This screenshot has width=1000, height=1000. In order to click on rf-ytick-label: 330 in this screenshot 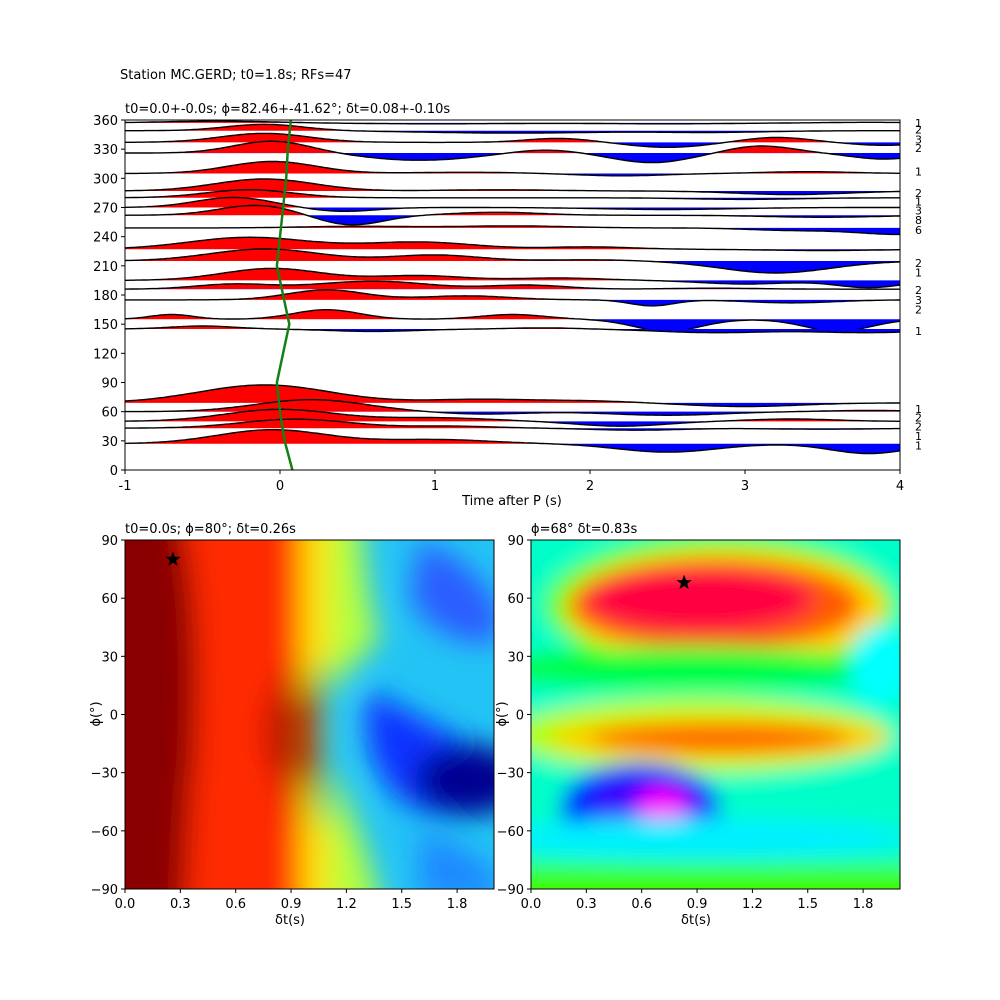, I will do `click(105, 150)`.